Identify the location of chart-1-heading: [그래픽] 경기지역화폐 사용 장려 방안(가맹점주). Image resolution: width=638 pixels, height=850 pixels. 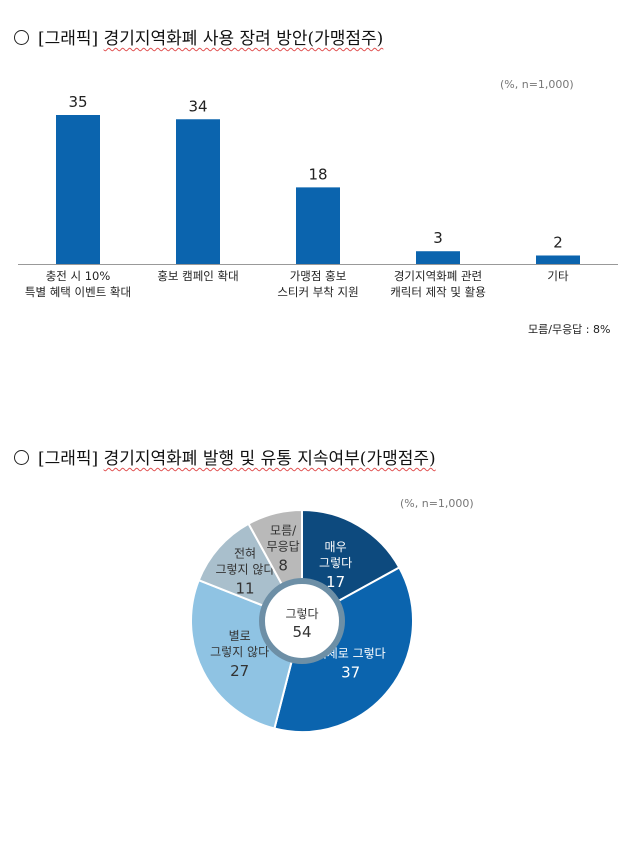
(198, 36).